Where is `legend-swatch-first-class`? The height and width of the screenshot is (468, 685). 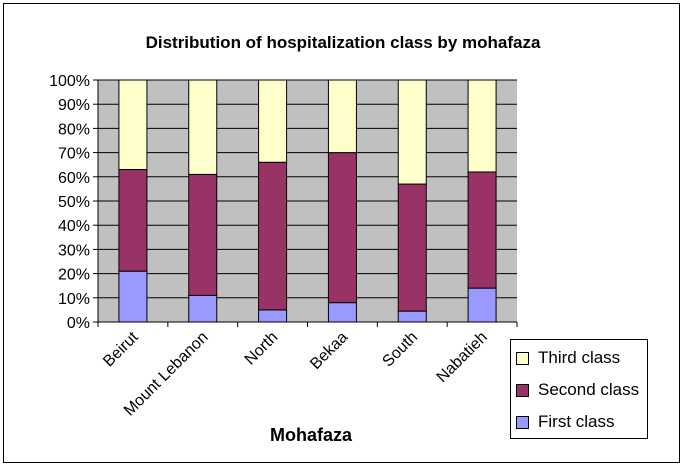 legend-swatch-first-class is located at coordinates (522, 422).